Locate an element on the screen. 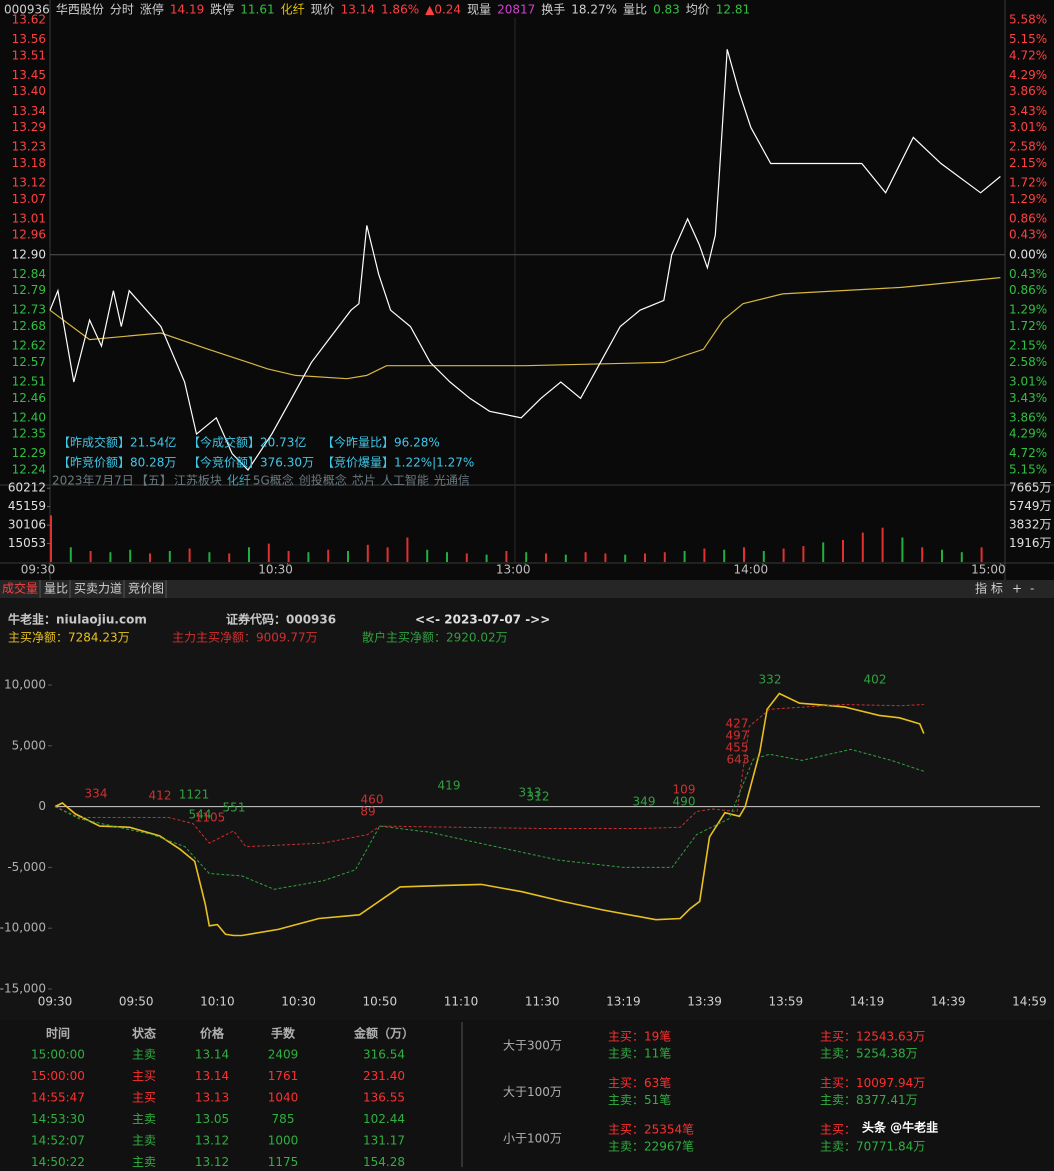  header-item: ▲0.24 is located at coordinates (443, 10).